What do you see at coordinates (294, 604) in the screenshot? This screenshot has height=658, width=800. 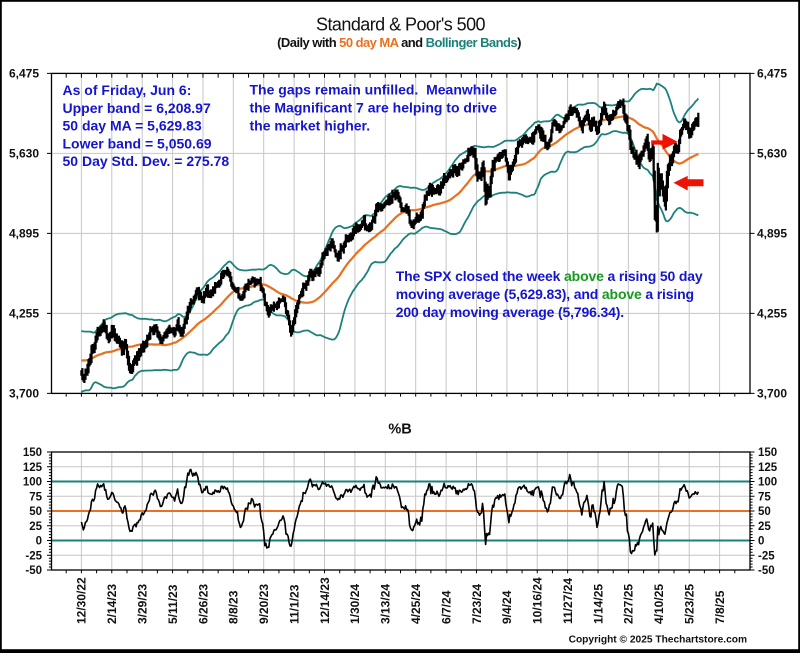 I see `svg-text: 11/1/23` at bounding box center [294, 604].